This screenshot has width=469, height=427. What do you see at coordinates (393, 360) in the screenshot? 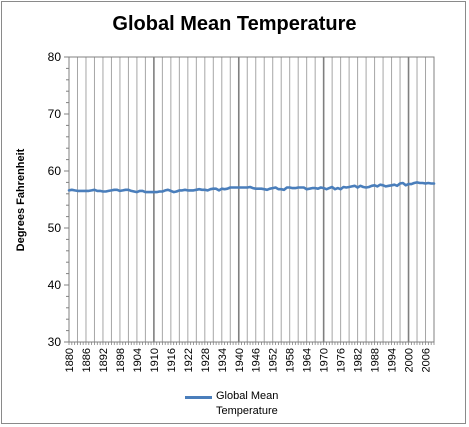
I see `x-tick-label: 1994` at bounding box center [393, 360].